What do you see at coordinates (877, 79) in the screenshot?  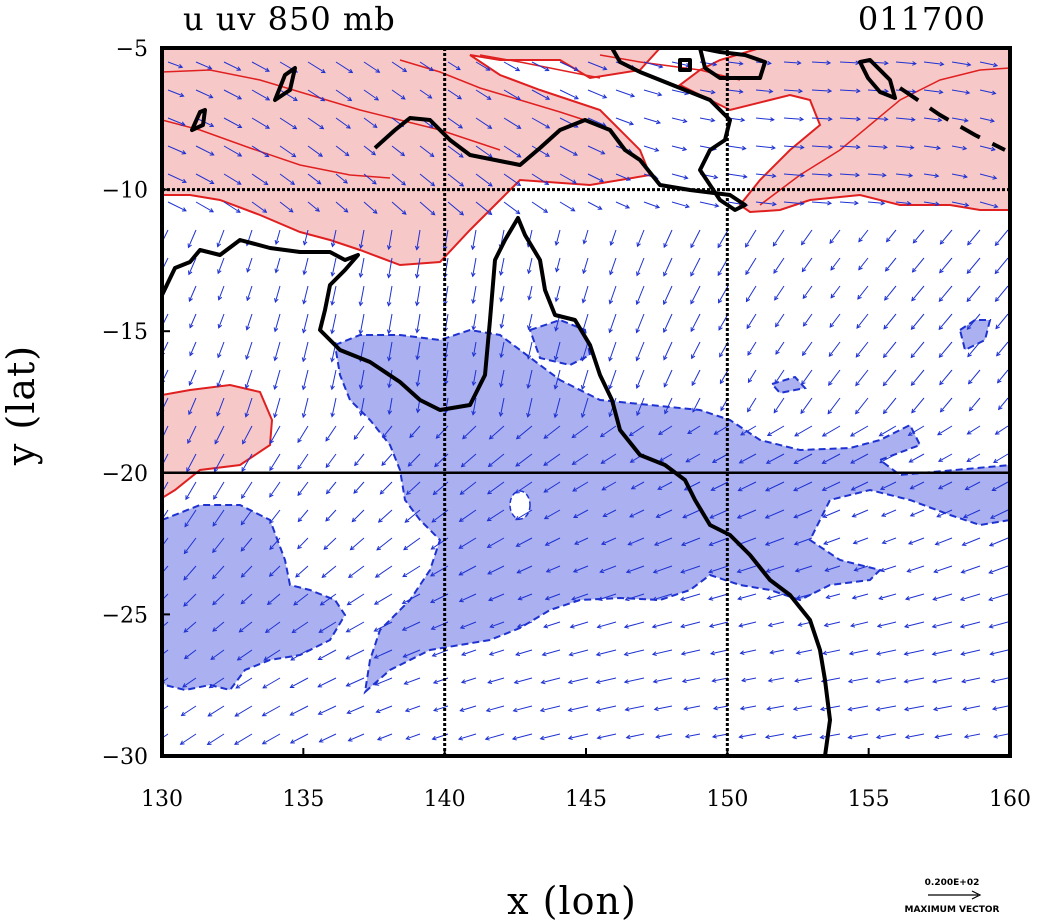 I see `coastline-island-east` at bounding box center [877, 79].